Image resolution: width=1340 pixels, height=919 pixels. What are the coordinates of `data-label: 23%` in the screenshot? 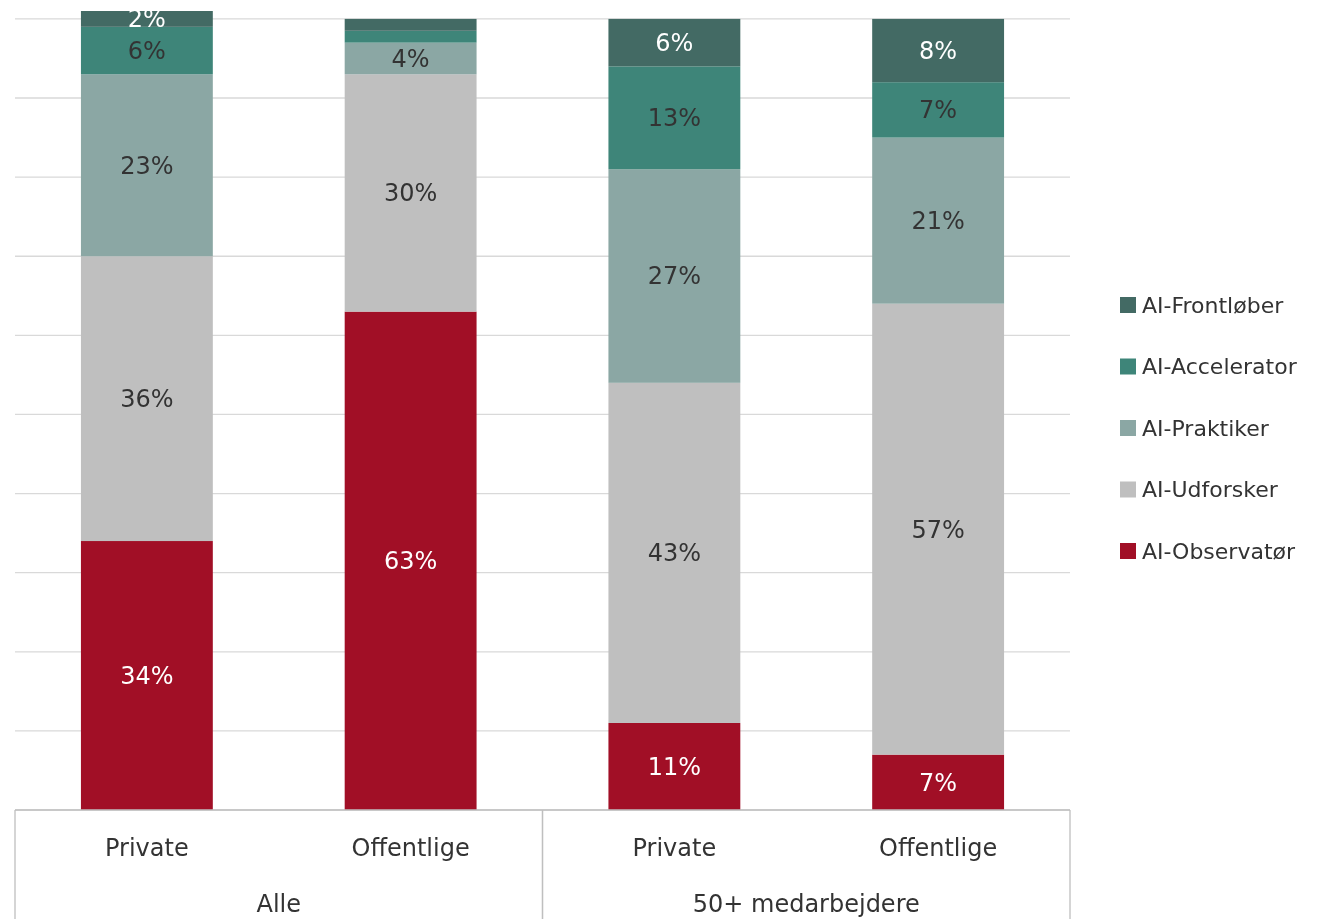 It's located at (147, 165).